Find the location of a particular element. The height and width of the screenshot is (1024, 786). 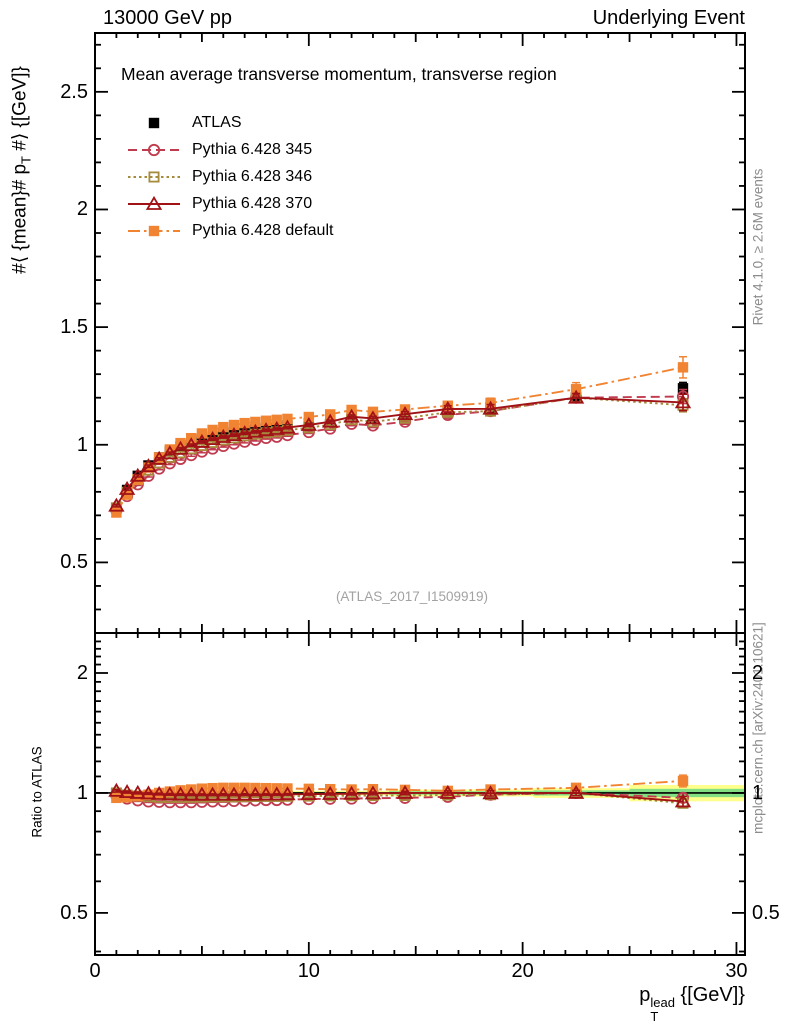

legend-item: Pythia 6.428 default is located at coordinates (229, 230).